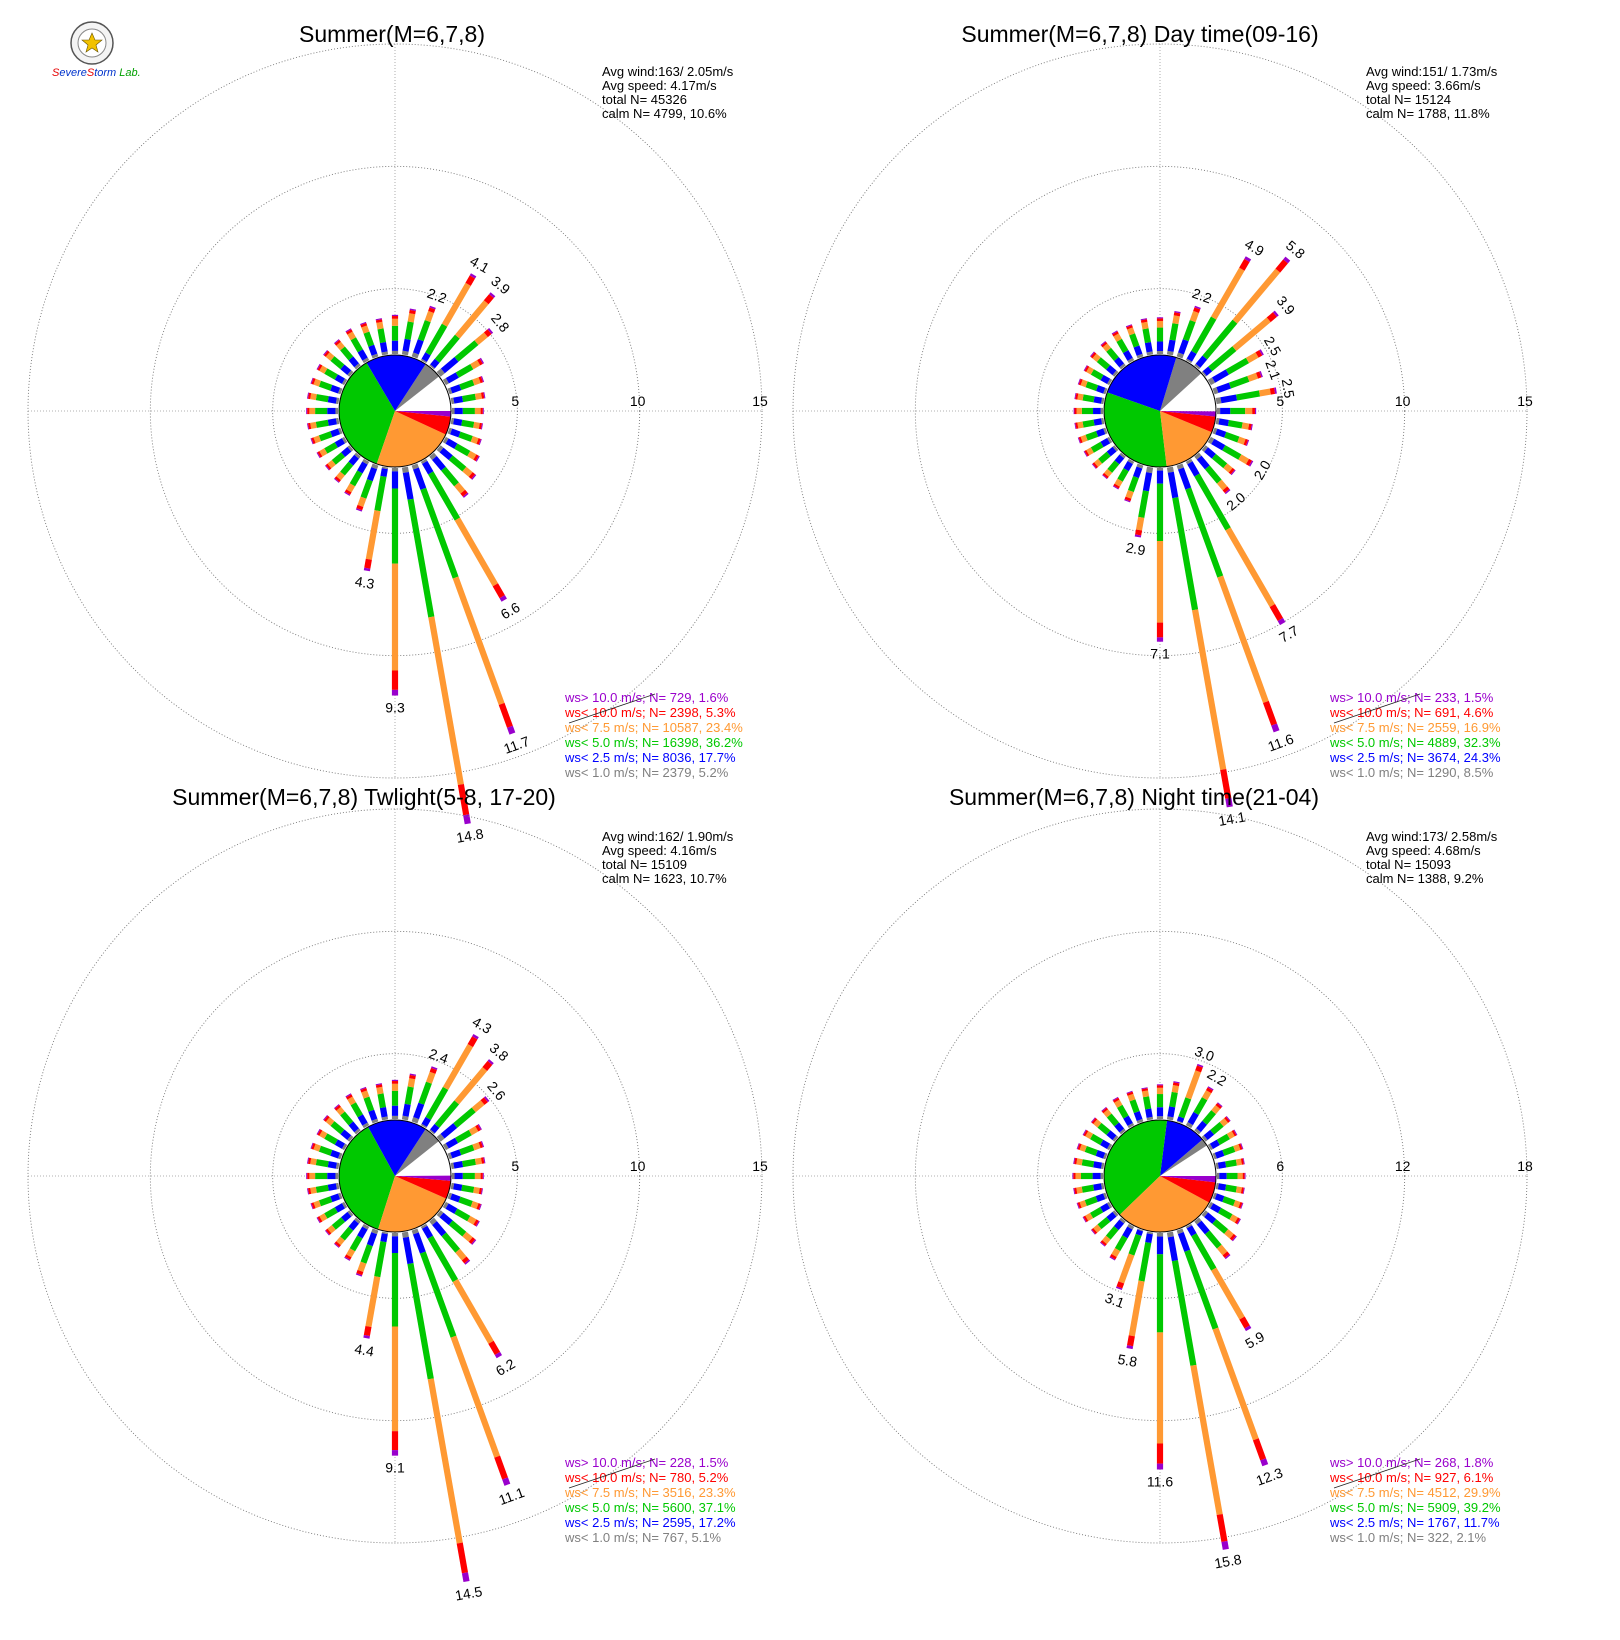 Image resolution: width=1620 pixels, height=1640 pixels. Describe the element at coordinates (638, 401) in the screenshot. I see `ring-label: 10` at that location.